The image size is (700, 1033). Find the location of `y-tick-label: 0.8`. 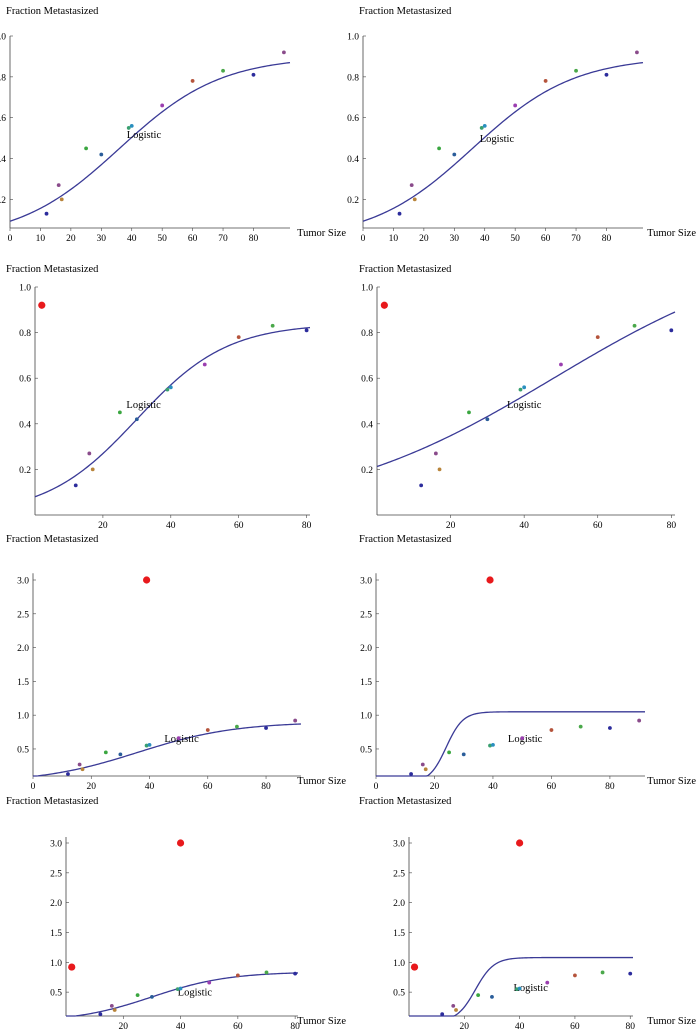

y-tick-label: 0.8 is located at coordinates (367, 334).